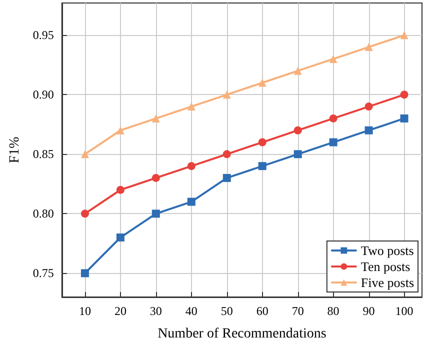 The width and height of the screenshot is (432, 352). What do you see at coordinates (43, 95) in the screenshot?
I see `y-tick-label: 0.90` at bounding box center [43, 95].